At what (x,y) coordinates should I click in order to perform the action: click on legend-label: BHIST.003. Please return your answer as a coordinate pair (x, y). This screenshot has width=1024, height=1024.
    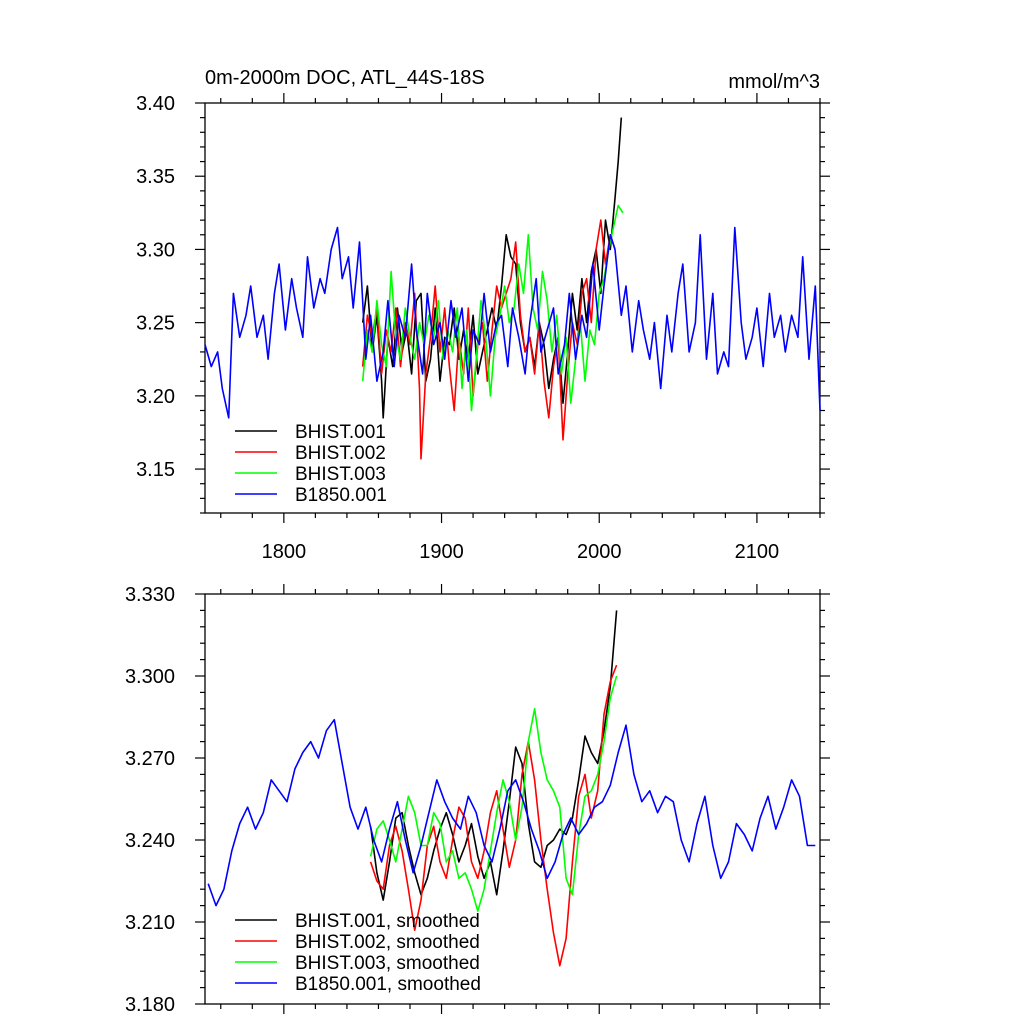
    Looking at the image, I should click on (340, 474).